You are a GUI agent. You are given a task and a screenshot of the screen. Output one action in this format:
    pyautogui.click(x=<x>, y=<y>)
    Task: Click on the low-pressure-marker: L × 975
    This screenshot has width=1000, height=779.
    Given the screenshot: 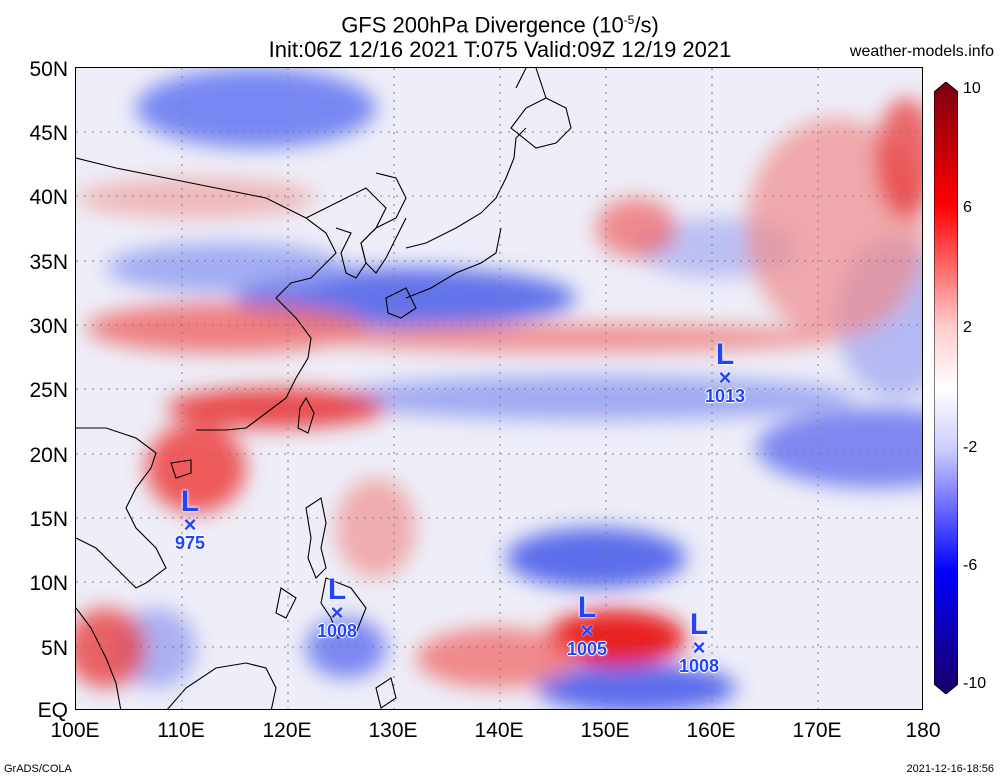 What is the action you would take?
    pyautogui.click(x=190, y=519)
    